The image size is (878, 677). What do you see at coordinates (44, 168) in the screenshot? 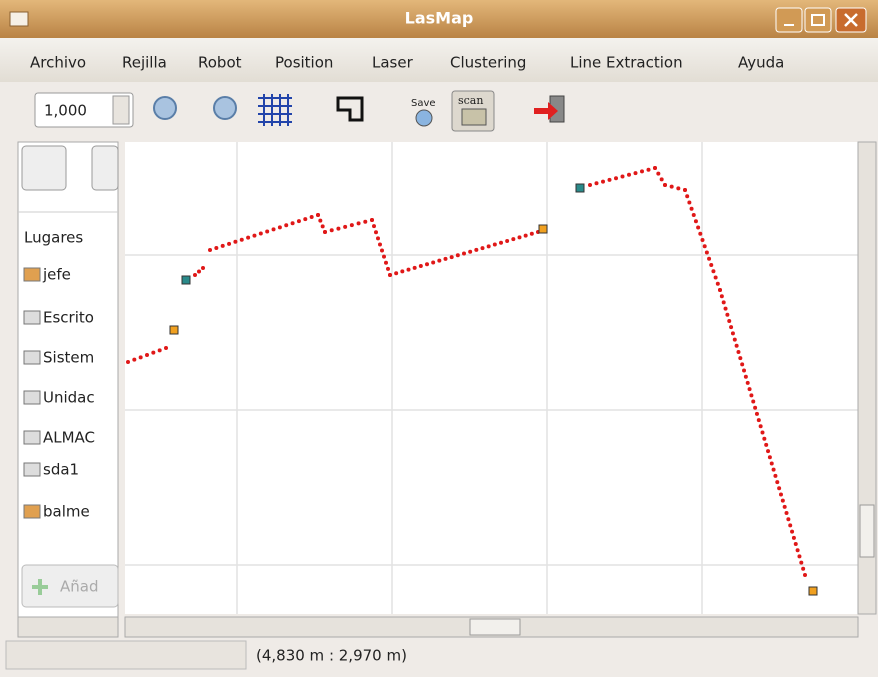
I see `notes-button` at bounding box center [44, 168].